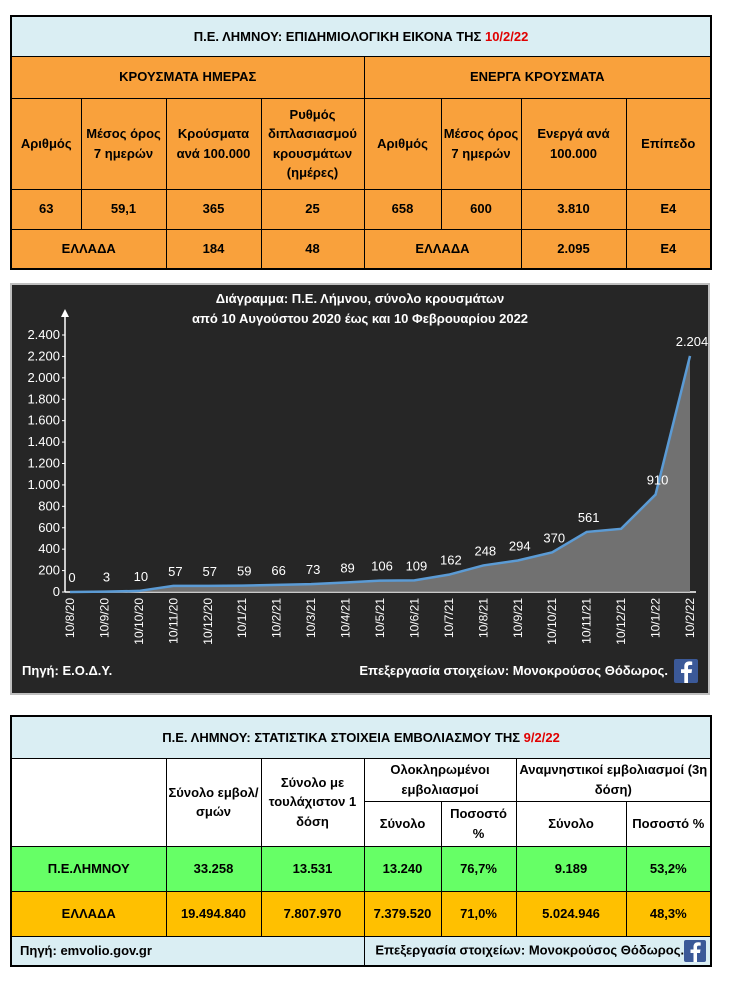 The image size is (731, 984). Describe the element at coordinates (520, 546) in the screenshot. I see `data-label: 294` at that location.